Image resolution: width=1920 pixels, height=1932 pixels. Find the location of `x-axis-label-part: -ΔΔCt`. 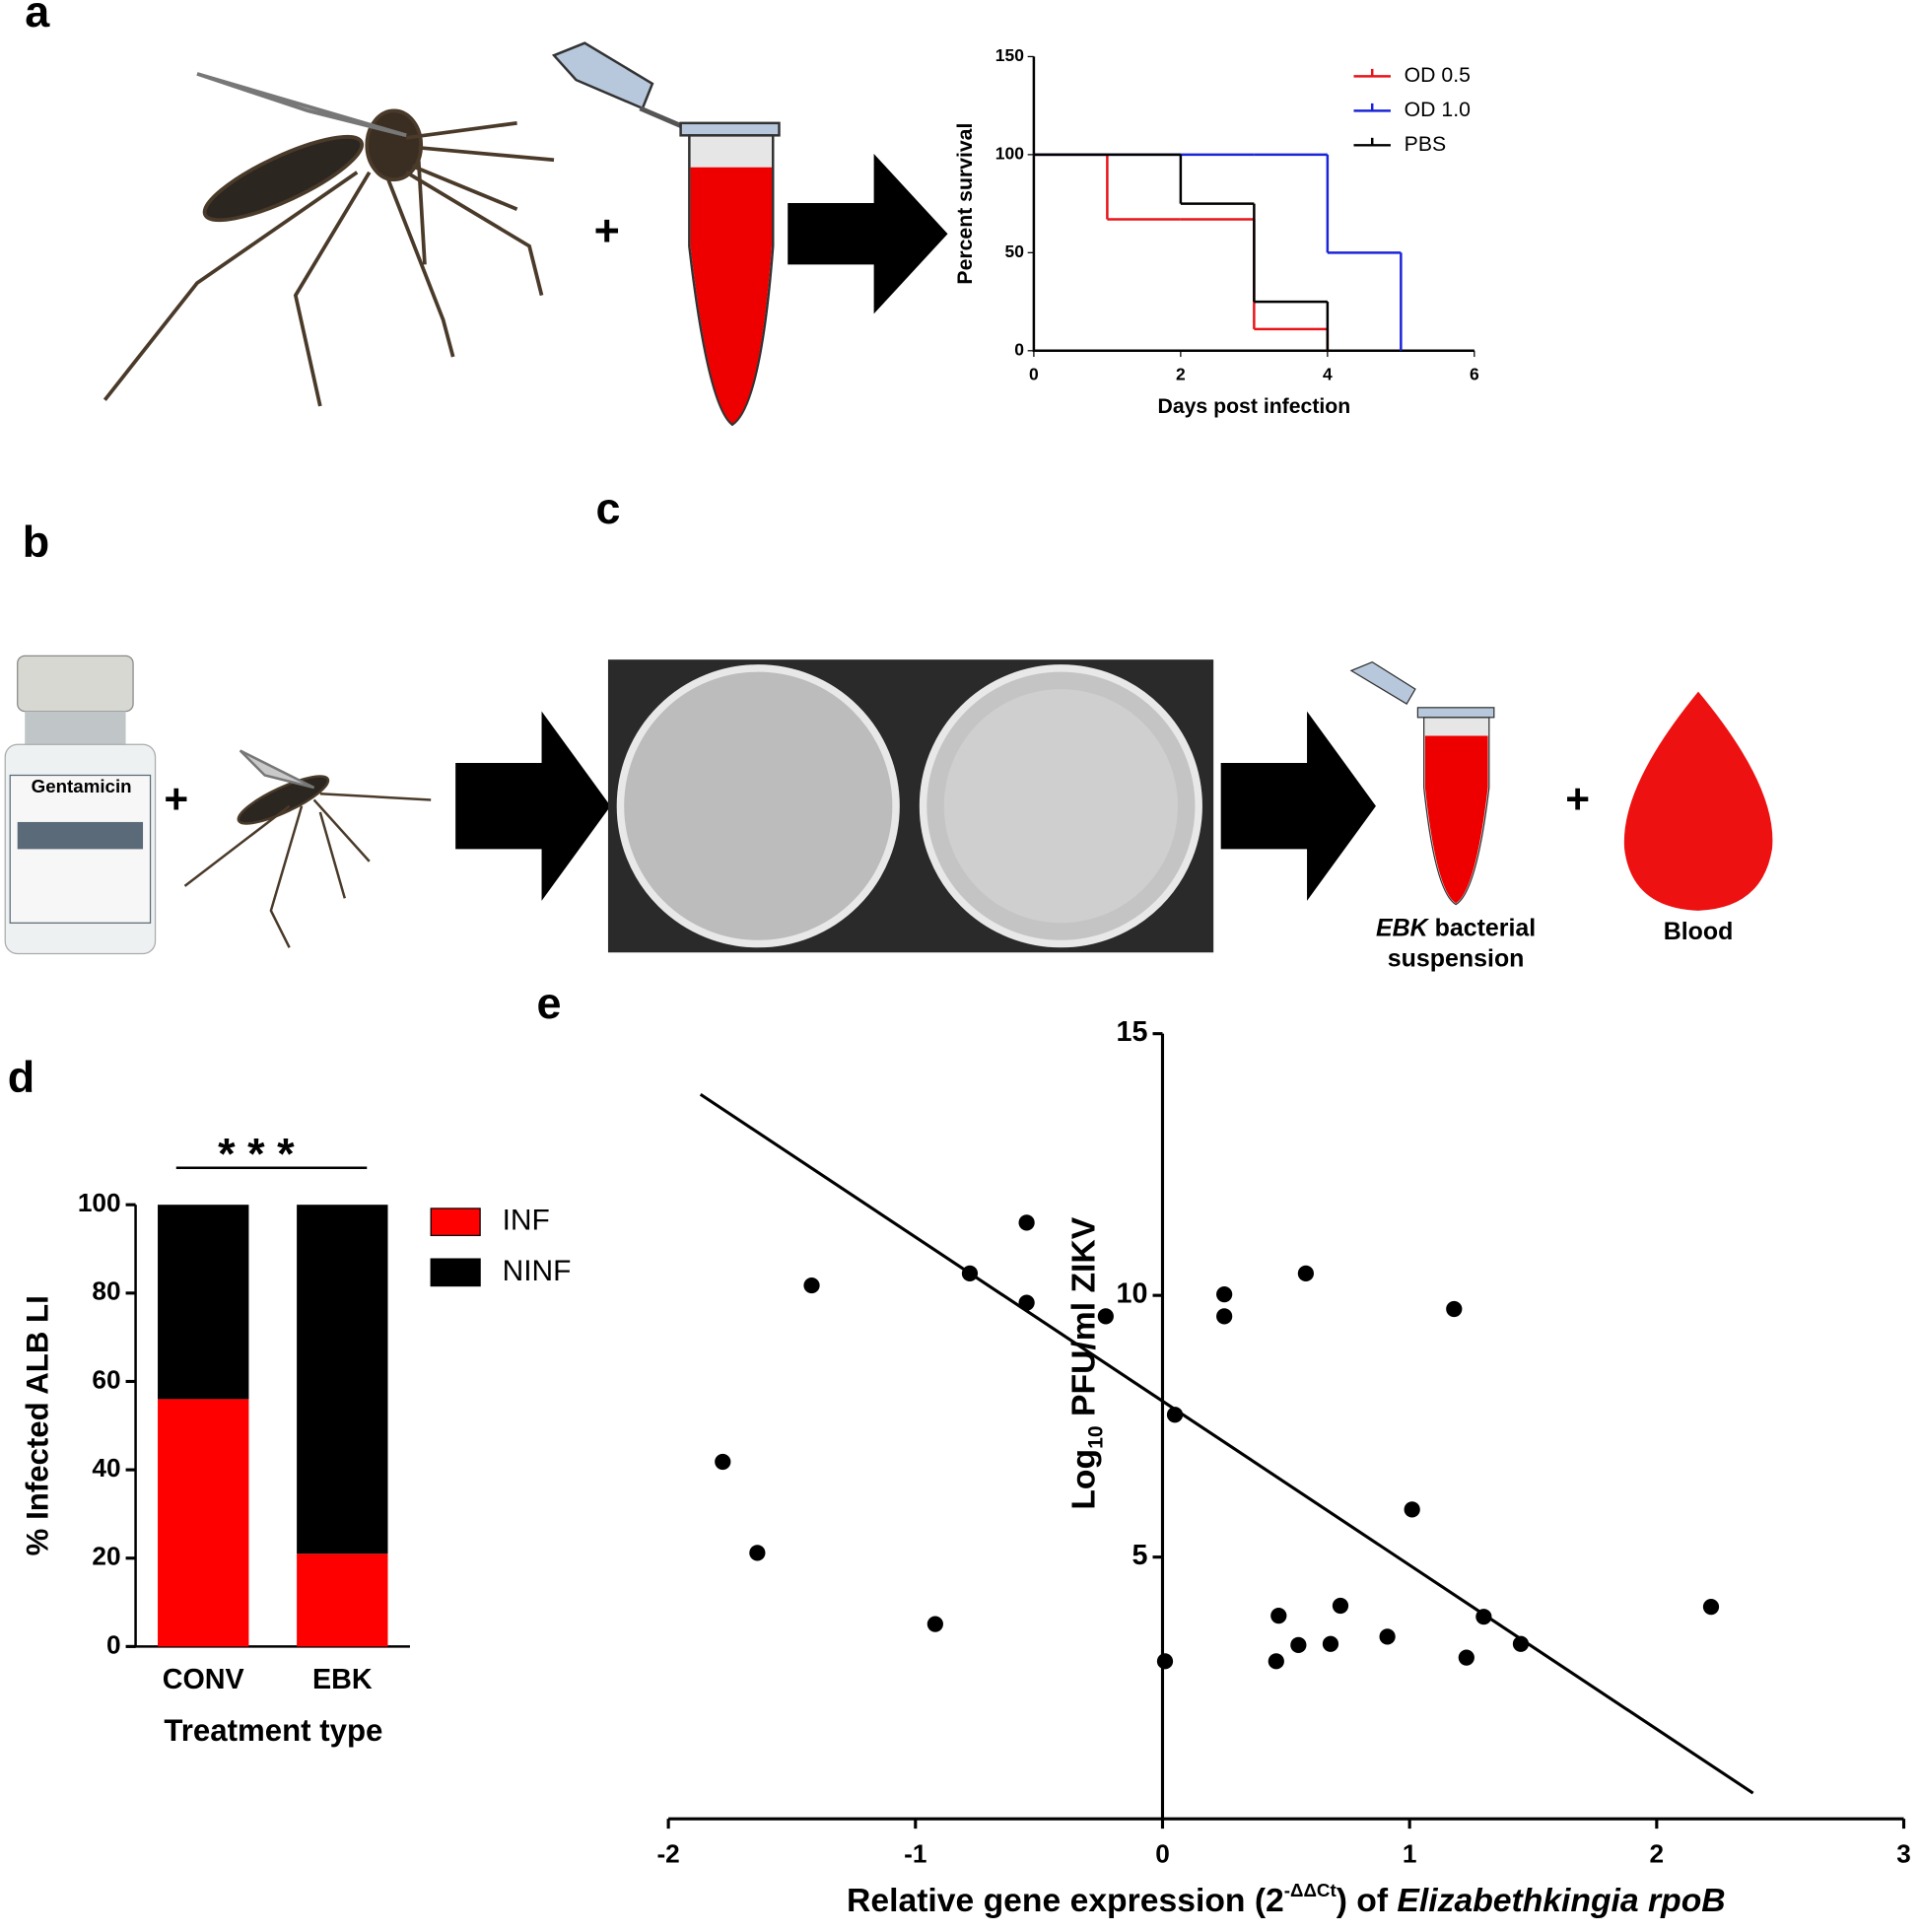

x-axis-label-part: -ΔΔCt is located at coordinates (1310, 1890).